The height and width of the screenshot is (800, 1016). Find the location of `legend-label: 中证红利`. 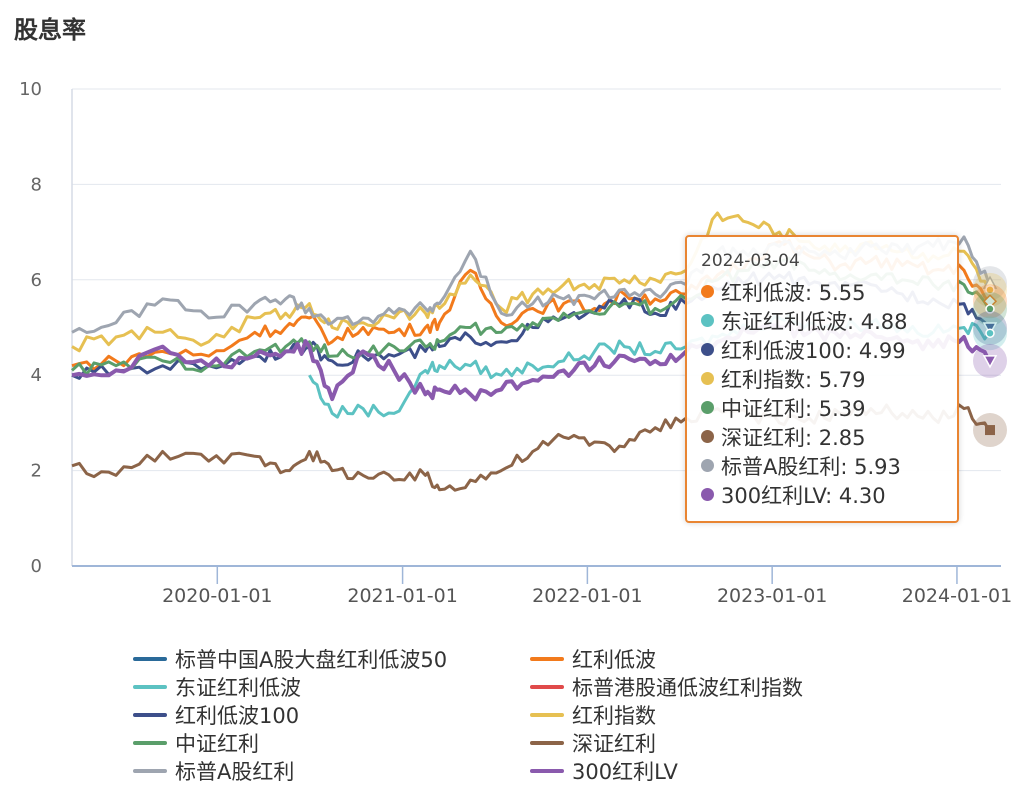

legend-label: 中证红利 is located at coordinates (217, 744).